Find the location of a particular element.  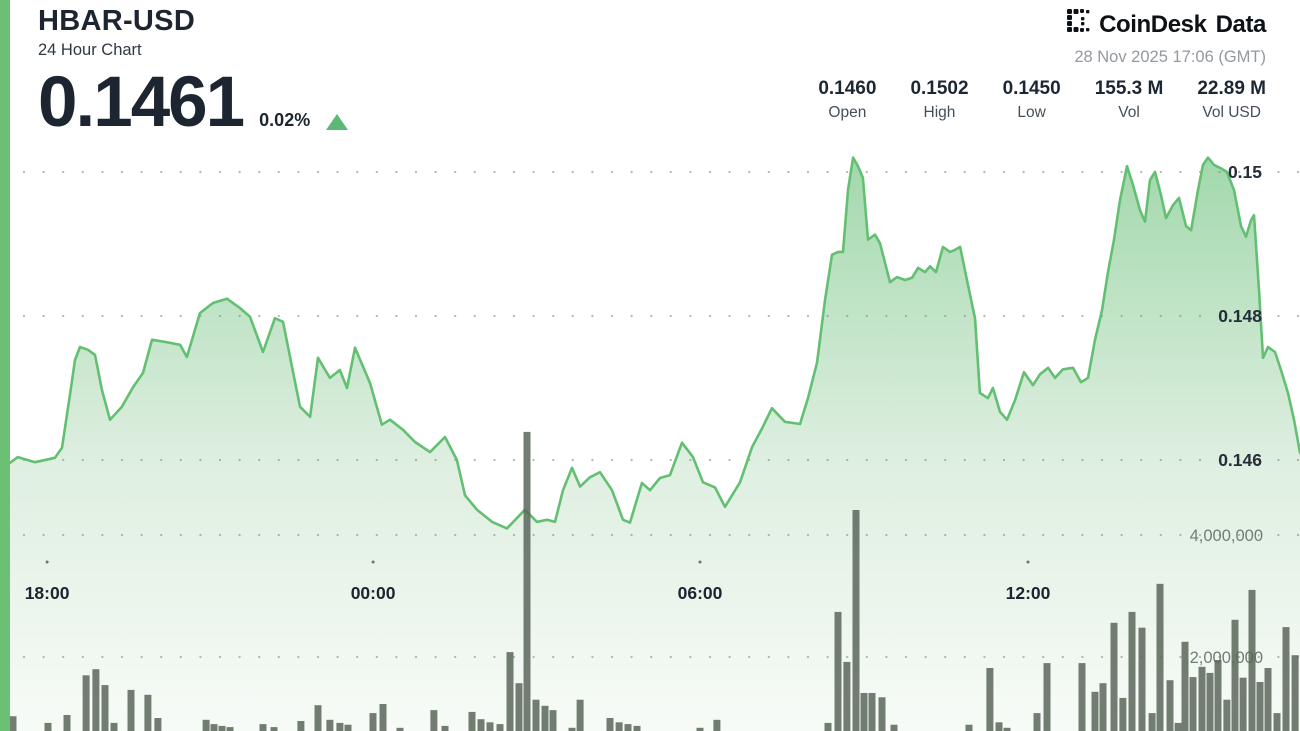

brand-logo: CoinDesk Data is located at coordinates (1042, 24).